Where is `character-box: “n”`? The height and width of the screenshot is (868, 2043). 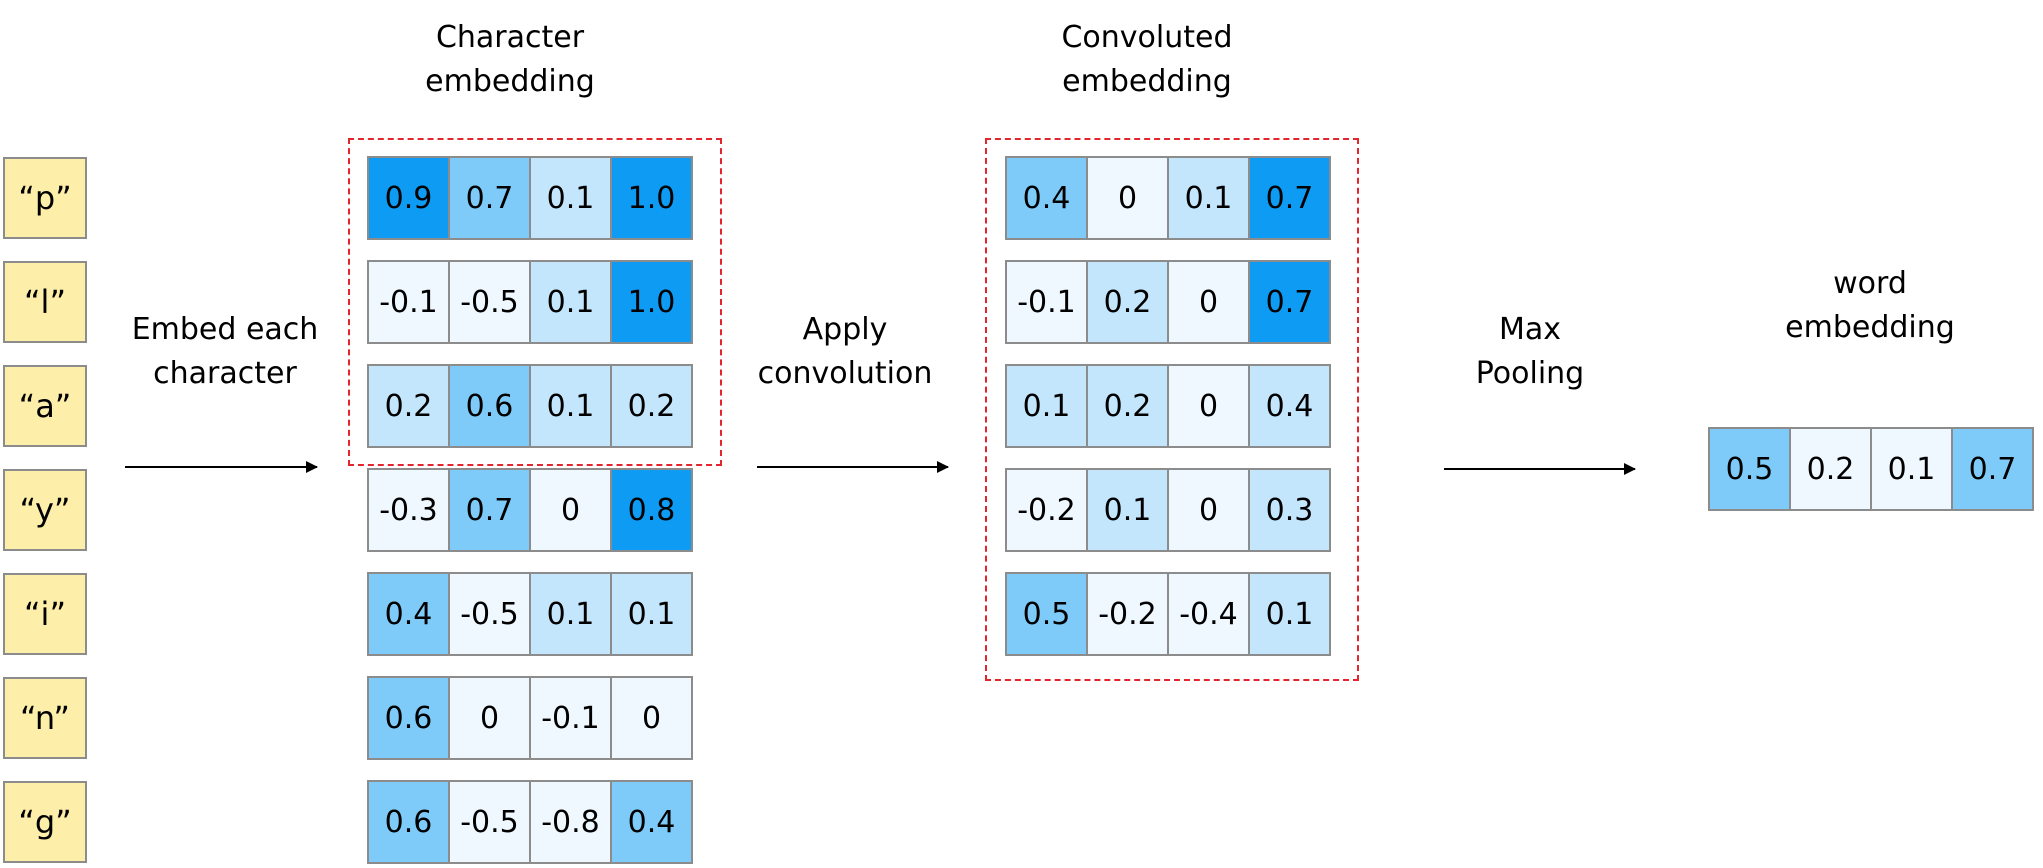
character-box: “n” is located at coordinates (45, 718).